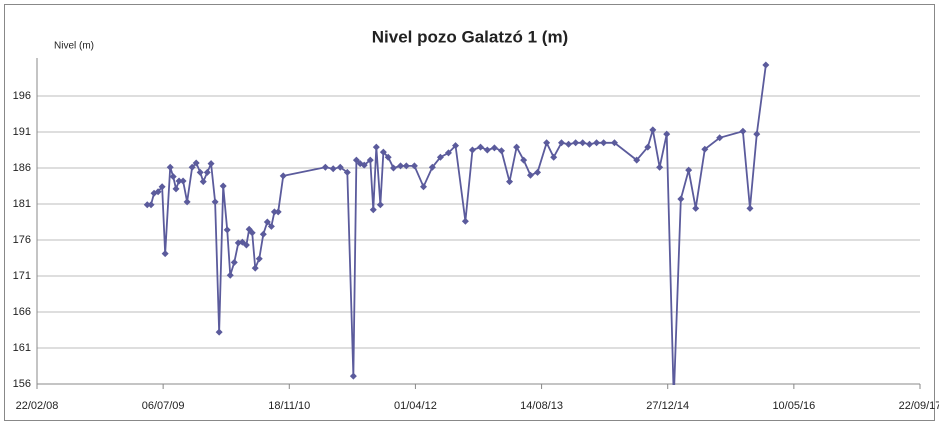 This screenshot has width=939, height=425. I want to click on x-tick-label: 14/08/13, so click(541, 406).